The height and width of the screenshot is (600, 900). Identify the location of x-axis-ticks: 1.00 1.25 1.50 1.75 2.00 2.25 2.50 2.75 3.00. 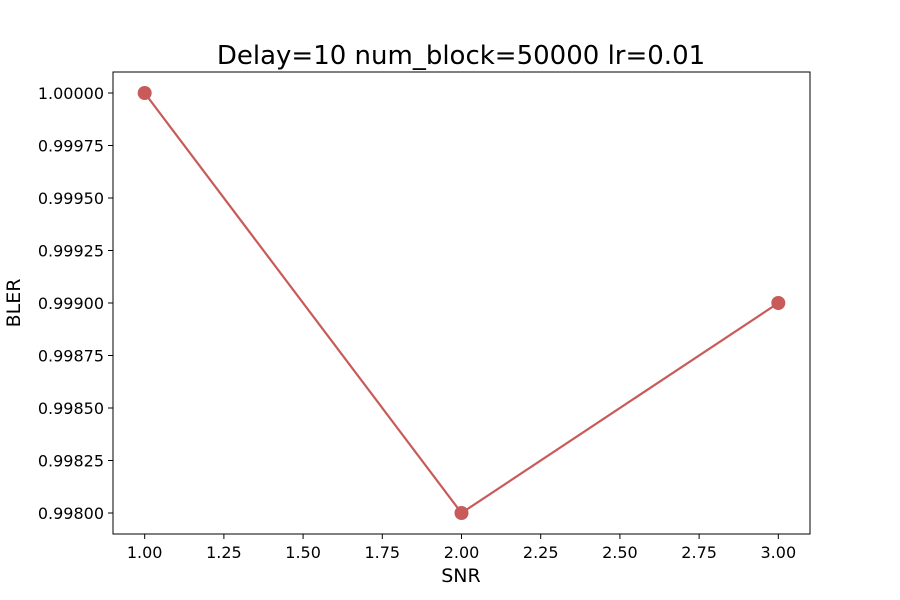
(461, 548).